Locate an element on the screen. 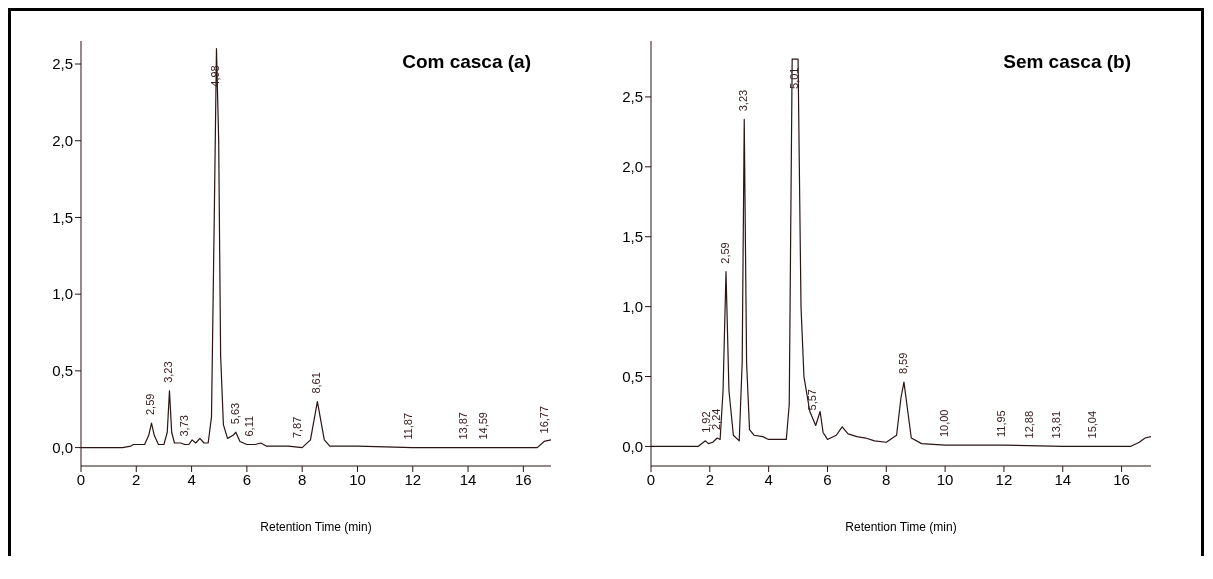 The image size is (1213, 579). annotation: 2,24 is located at coordinates (716, 419).